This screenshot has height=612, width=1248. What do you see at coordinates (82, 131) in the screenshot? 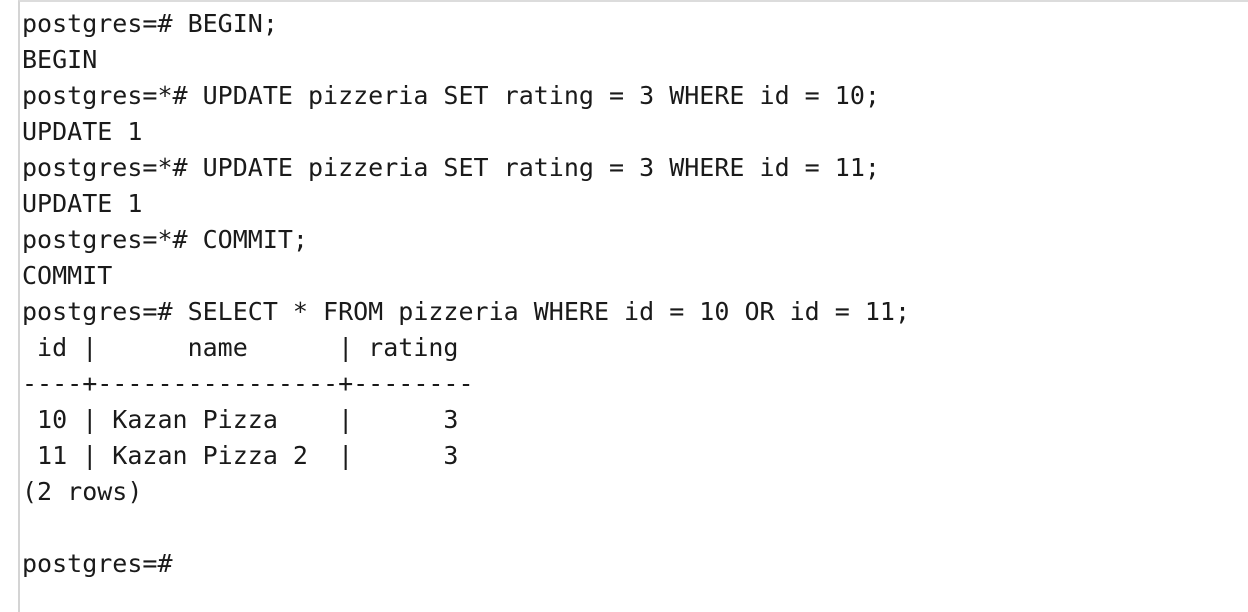
I see `output-line-update-1: UPDATE 1` at bounding box center [82, 131].